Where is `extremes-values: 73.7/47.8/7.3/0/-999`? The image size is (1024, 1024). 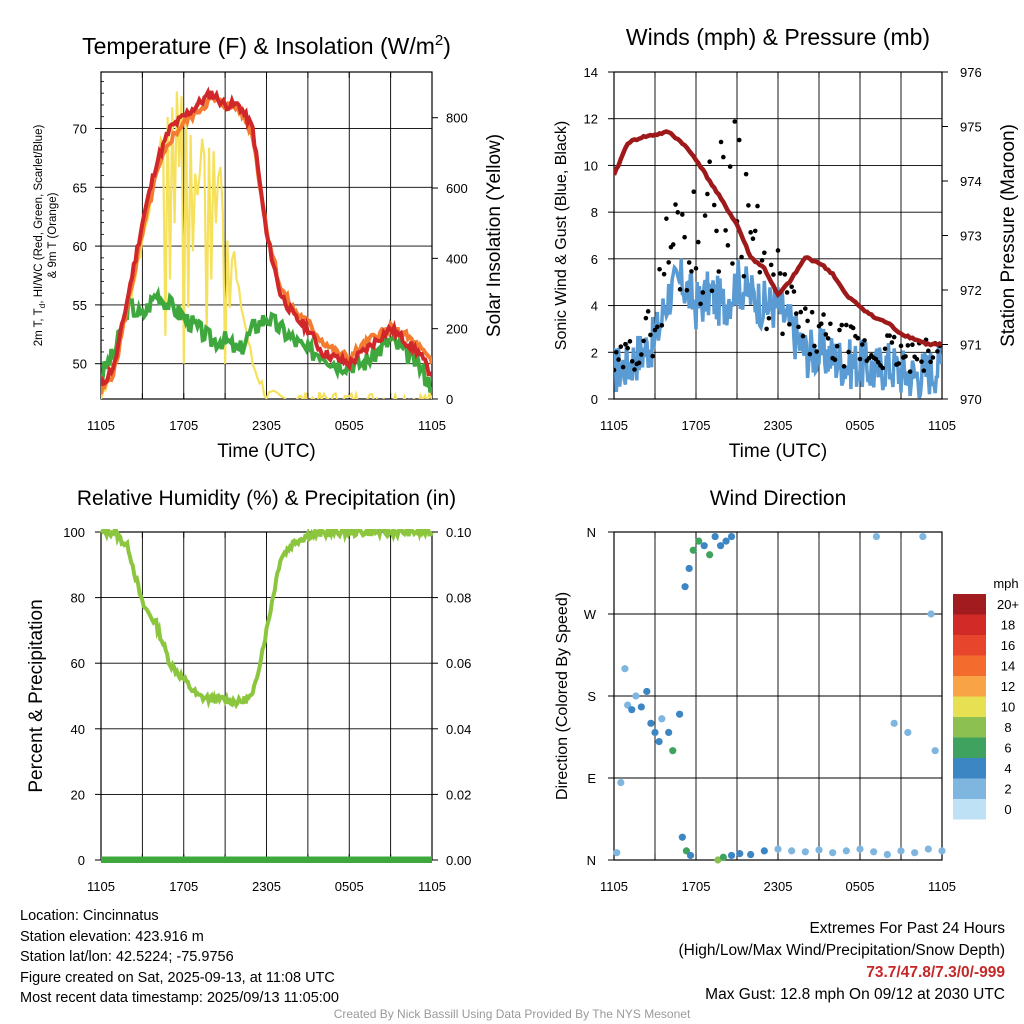
extremes-values: 73.7/47.8/7.3/0/-999 is located at coordinates (935, 972).